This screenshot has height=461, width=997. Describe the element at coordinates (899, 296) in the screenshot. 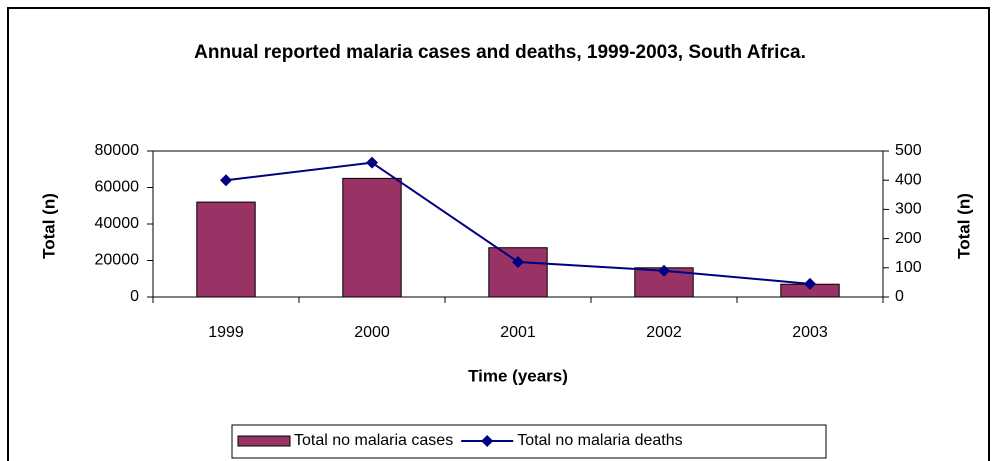

I see `y2-tick-label: 0` at that location.